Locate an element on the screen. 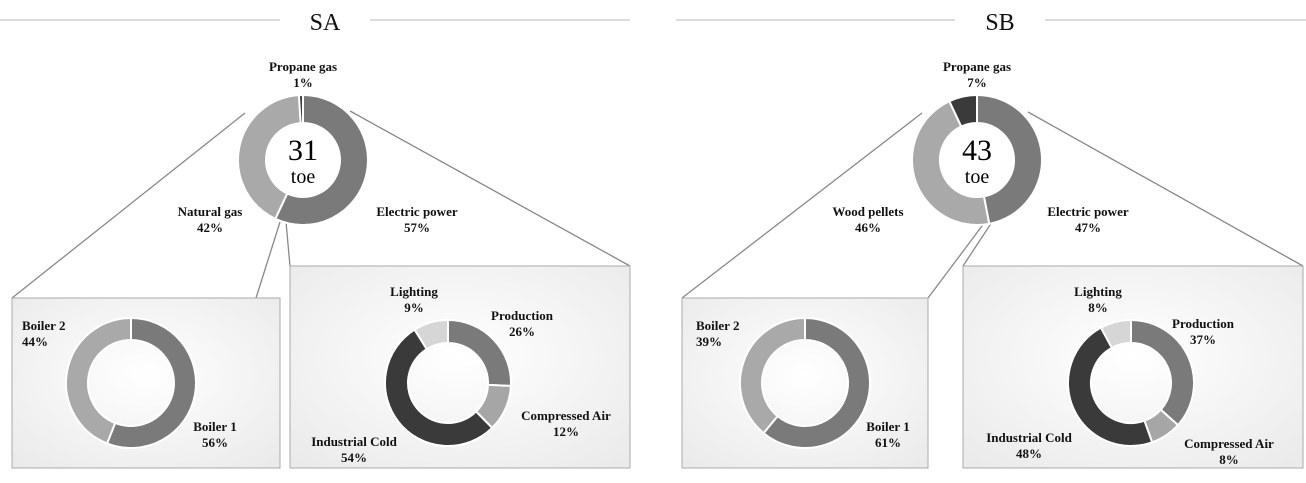  slice-value-production: 26% is located at coordinates (522, 331).